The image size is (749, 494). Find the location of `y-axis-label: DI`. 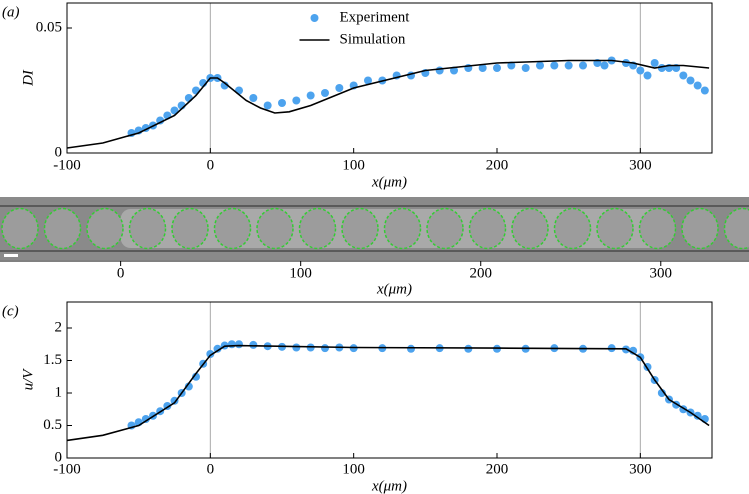

y-axis-label: DI is located at coordinates (28, 78).